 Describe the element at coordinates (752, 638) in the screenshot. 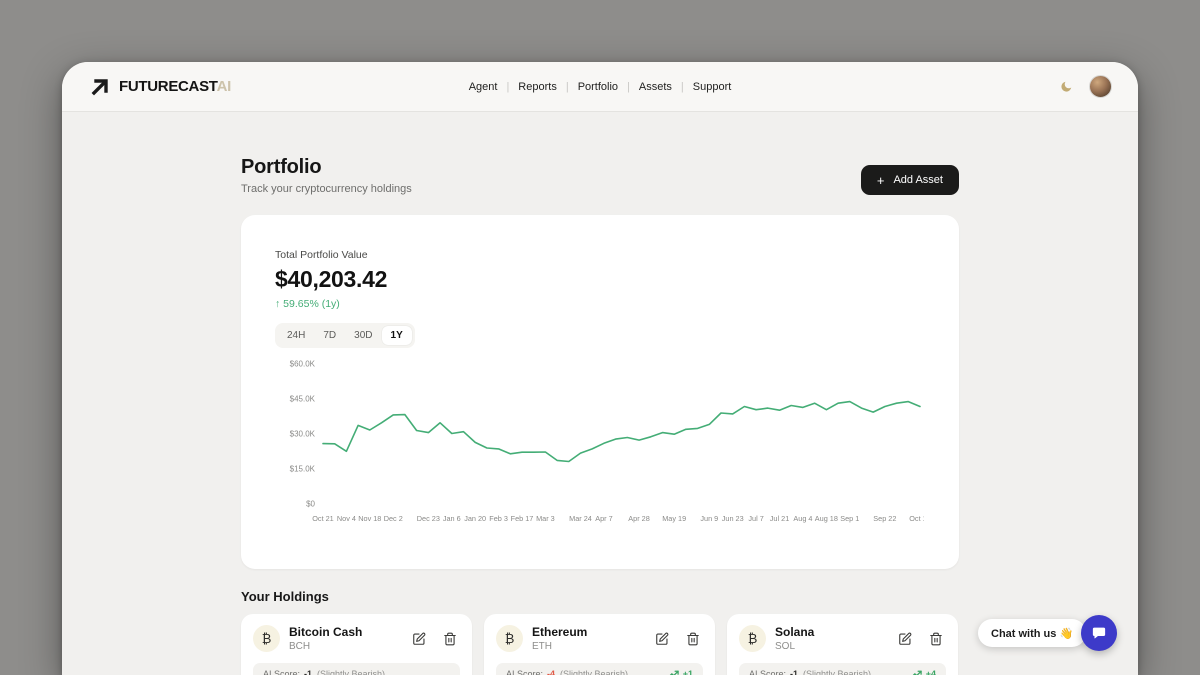

I see `coin-icon: ₿` at that location.